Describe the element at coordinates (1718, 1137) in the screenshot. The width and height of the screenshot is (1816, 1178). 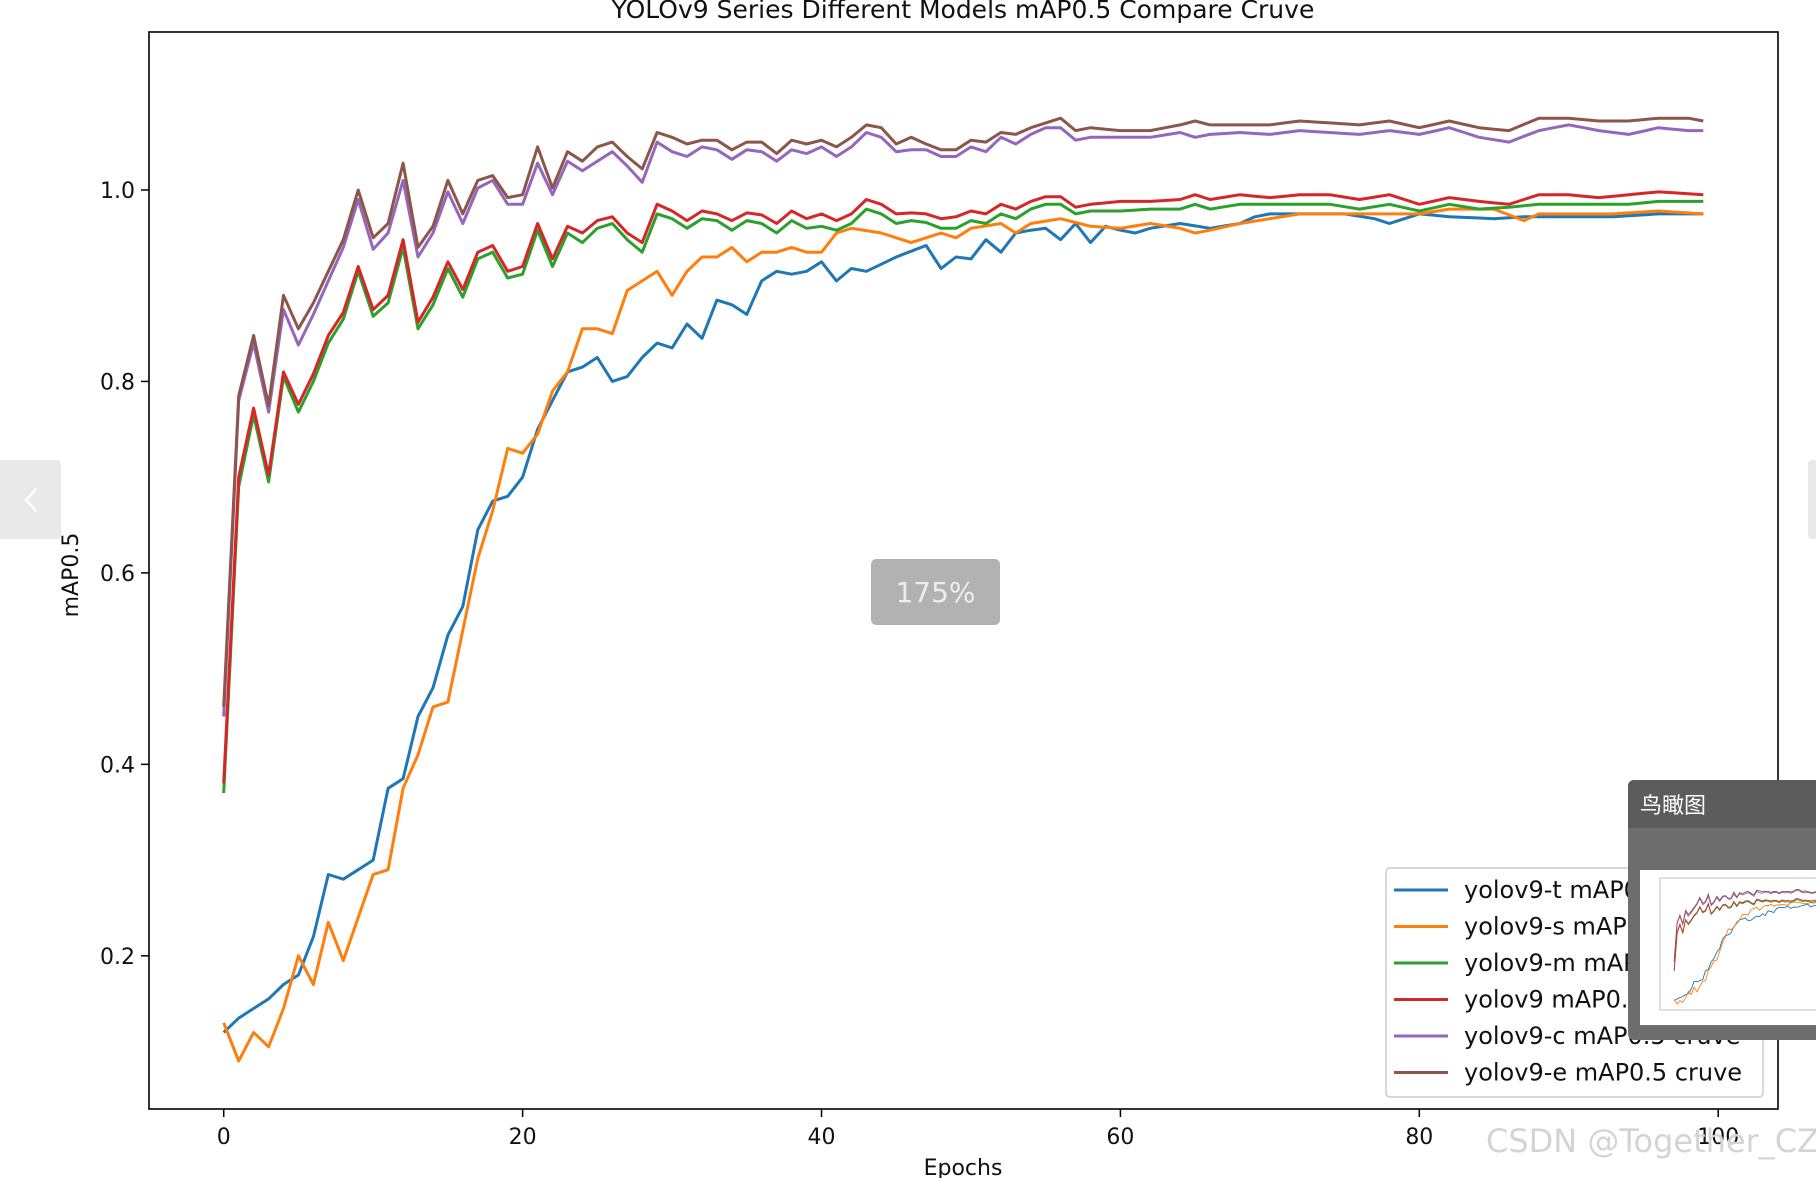
I see `x-tick-label: 100` at that location.